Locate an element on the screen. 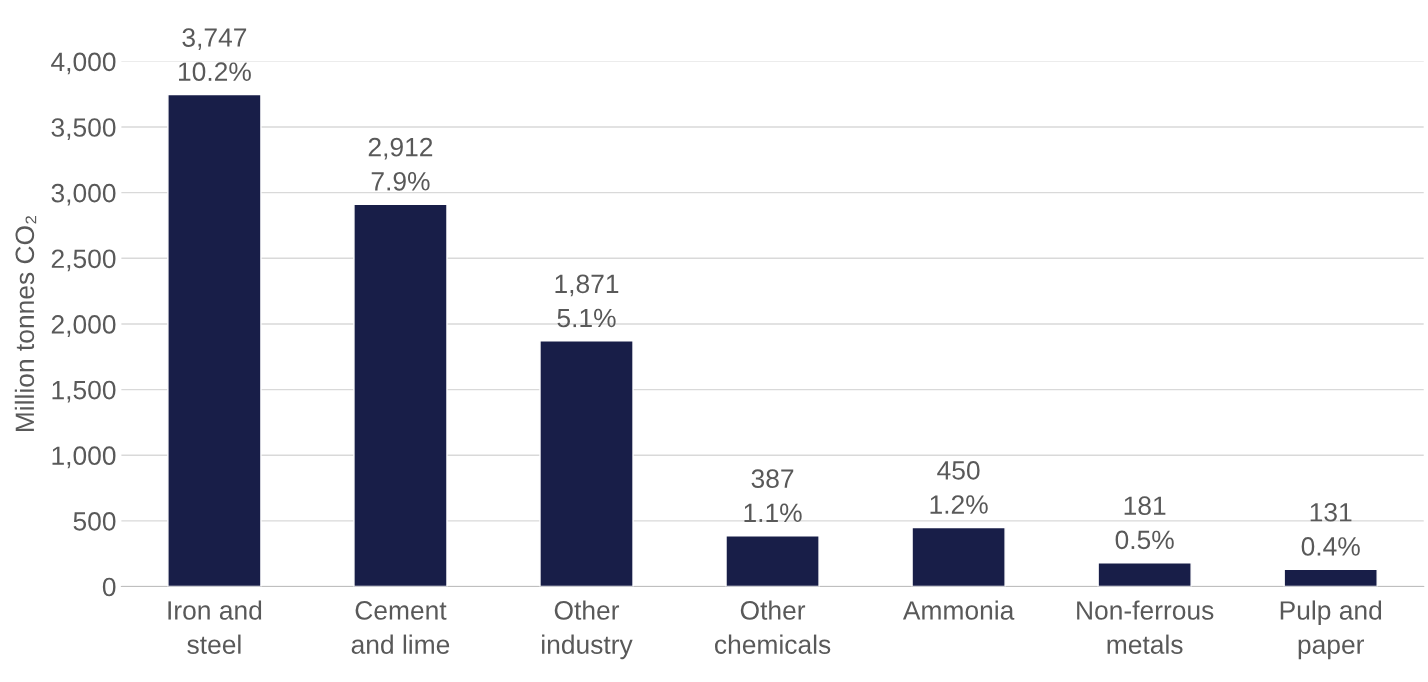 This screenshot has width=1428, height=682. x-tick-label: Other chemicals is located at coordinates (773, 627).